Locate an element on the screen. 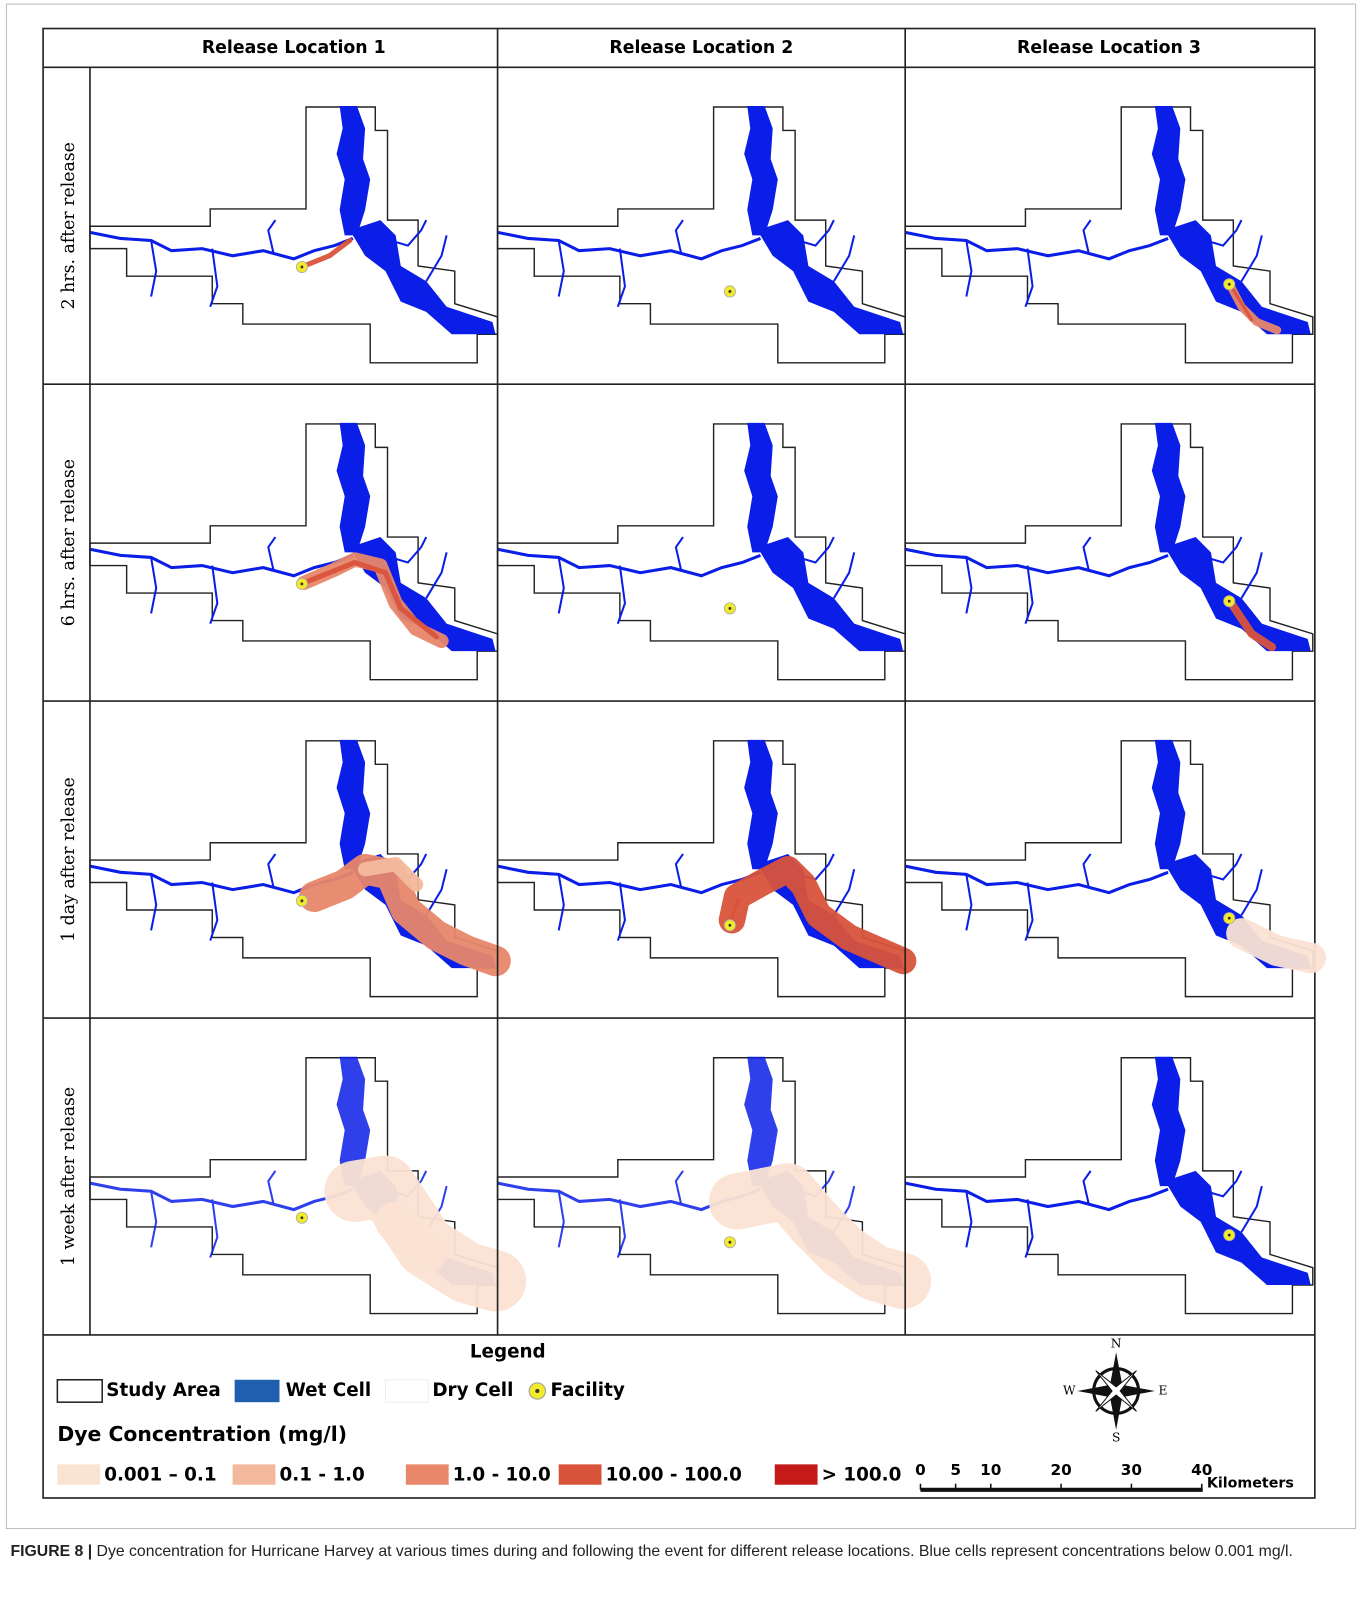 The height and width of the screenshot is (1610, 1362). compass-star-minor is located at coordinates (1116, 1391).